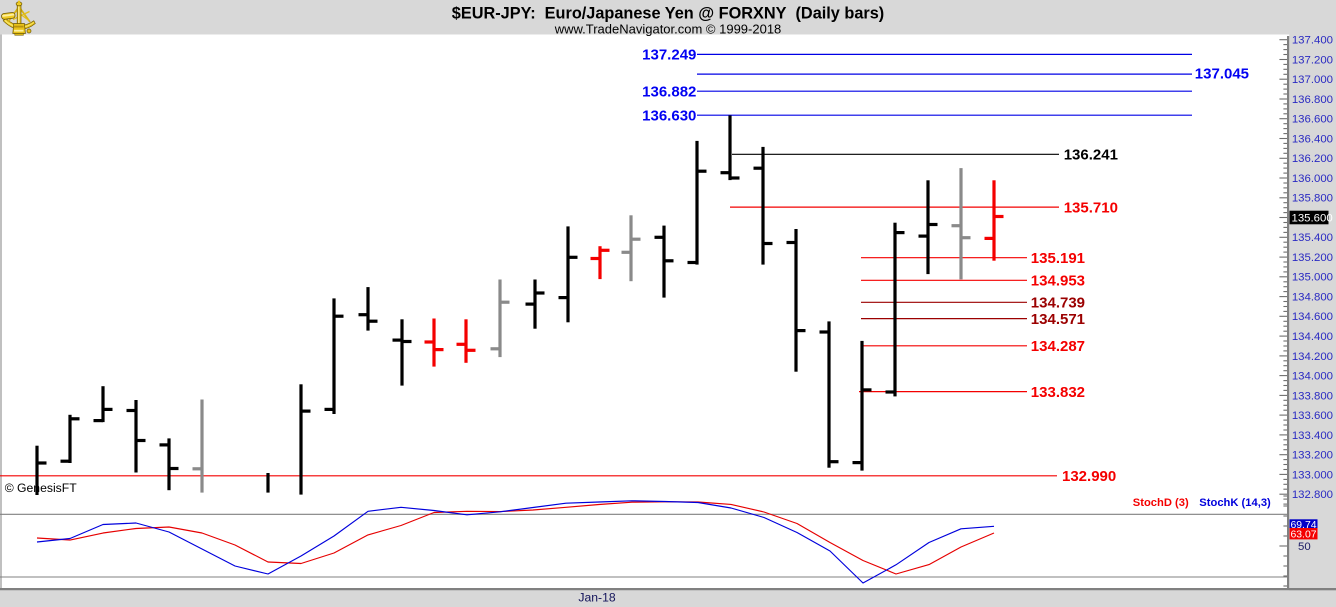  What do you see at coordinates (1058, 258) in the screenshot?
I see `svg-text: 135.191` at bounding box center [1058, 258].